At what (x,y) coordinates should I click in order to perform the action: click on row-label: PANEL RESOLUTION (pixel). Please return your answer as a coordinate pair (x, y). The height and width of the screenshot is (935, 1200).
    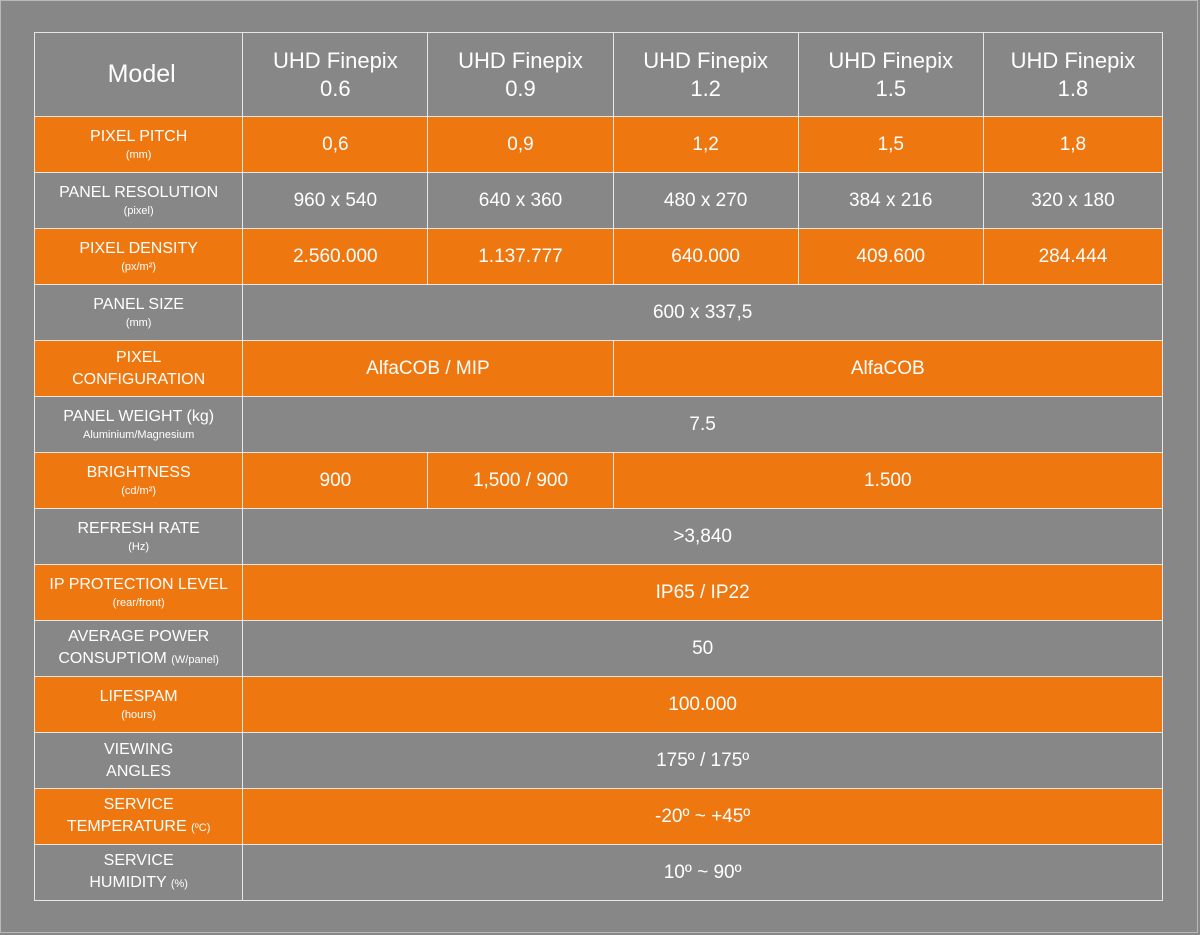
    Looking at the image, I should click on (138, 200).